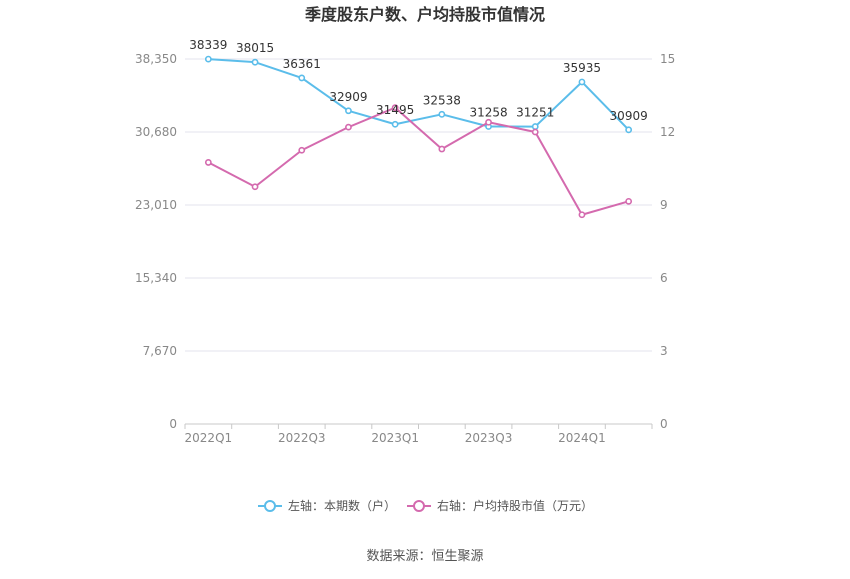 This screenshot has height=579, width=850. I want to click on x-axis-tick-label: 2022Q3, so click(302, 438).